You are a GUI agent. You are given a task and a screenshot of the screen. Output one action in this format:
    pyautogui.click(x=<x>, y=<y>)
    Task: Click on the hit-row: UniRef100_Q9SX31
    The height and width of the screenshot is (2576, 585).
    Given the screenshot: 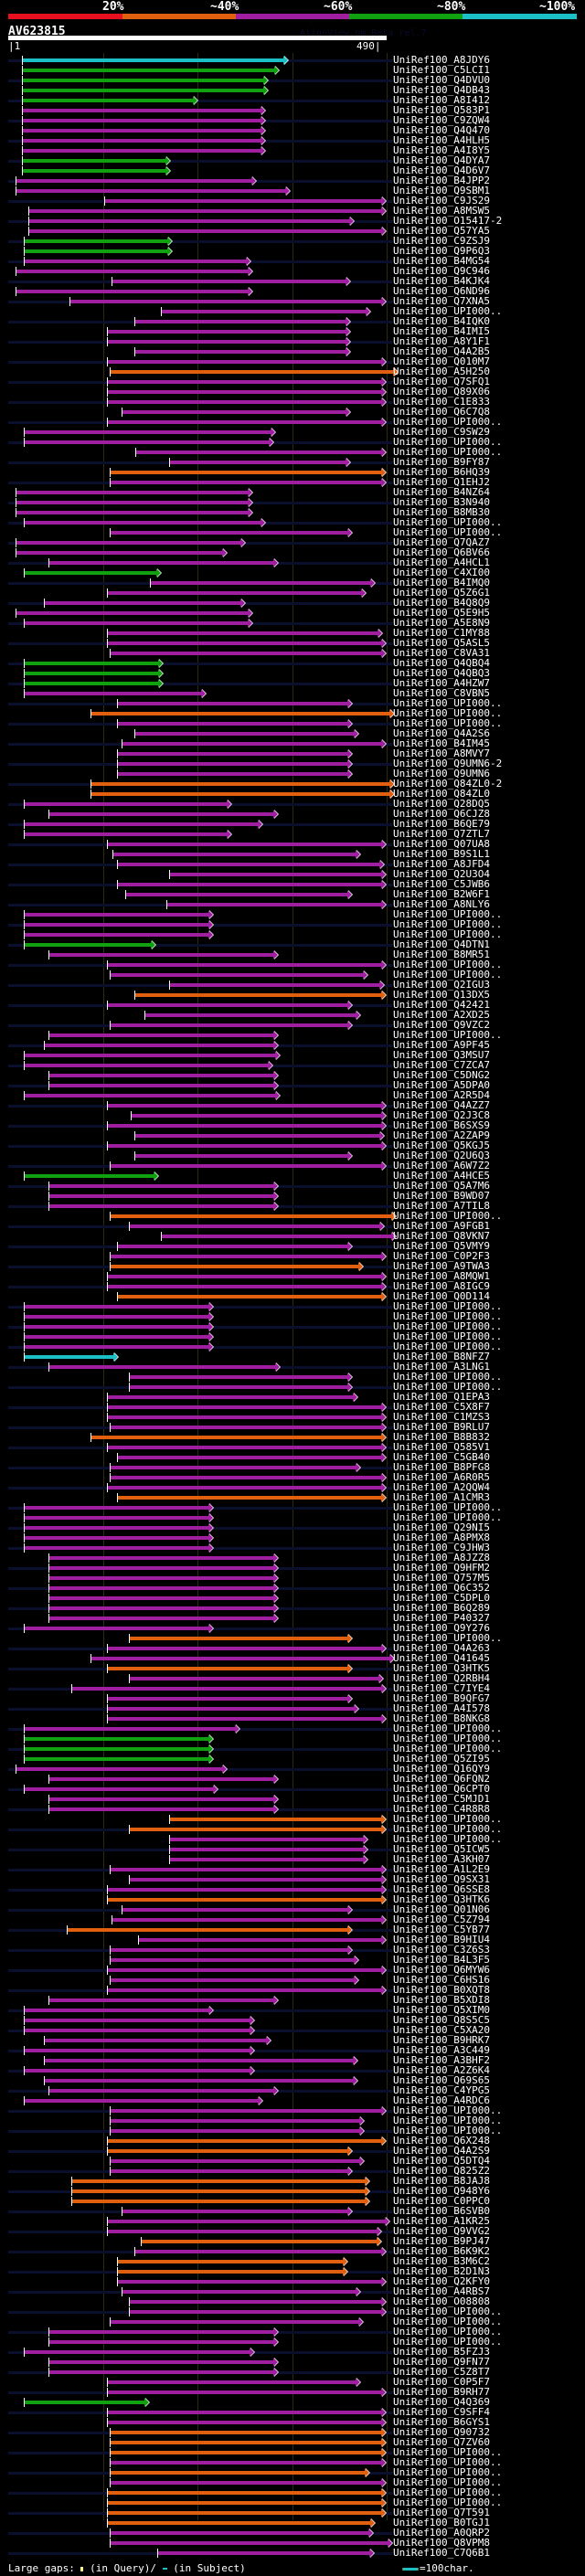 What is the action you would take?
    pyautogui.click(x=293, y=1879)
    